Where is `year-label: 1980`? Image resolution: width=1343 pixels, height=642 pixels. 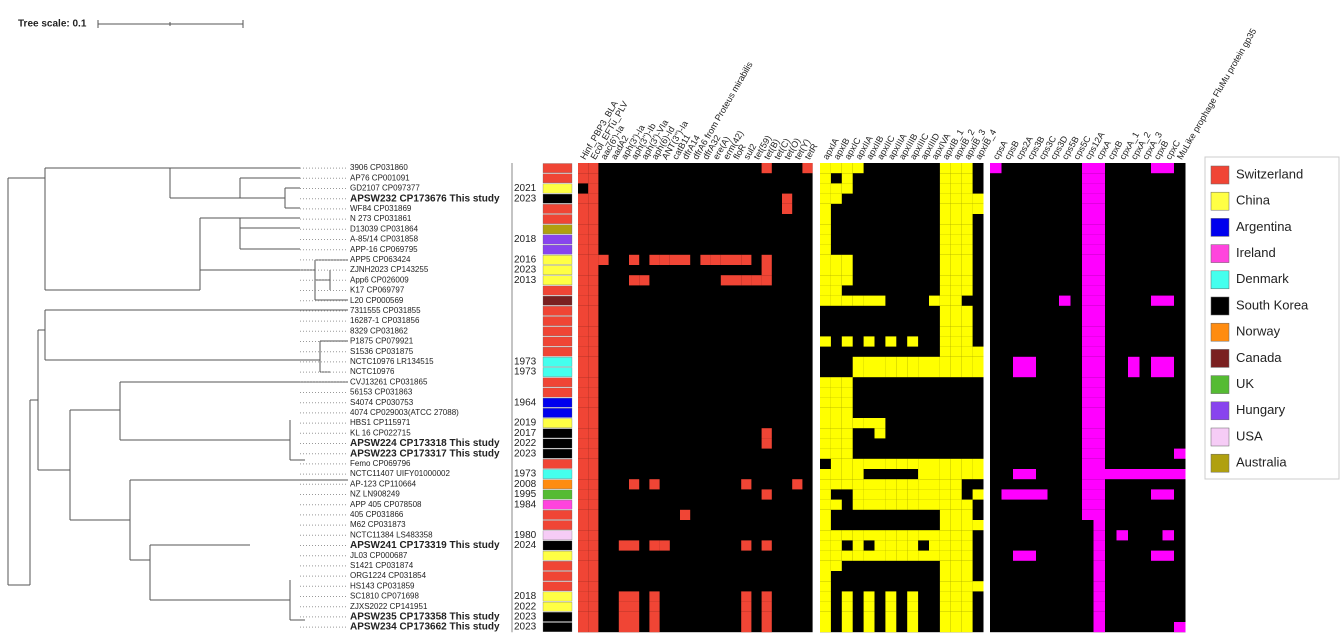 year-label: 1980 is located at coordinates (525, 535).